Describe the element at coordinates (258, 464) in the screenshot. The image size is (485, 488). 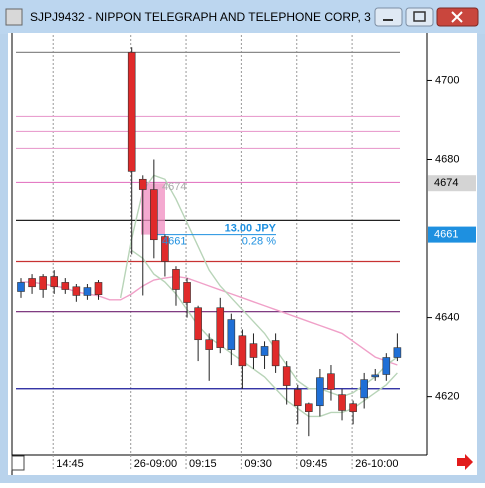
I see `x-tick-label: 09:30` at that location.